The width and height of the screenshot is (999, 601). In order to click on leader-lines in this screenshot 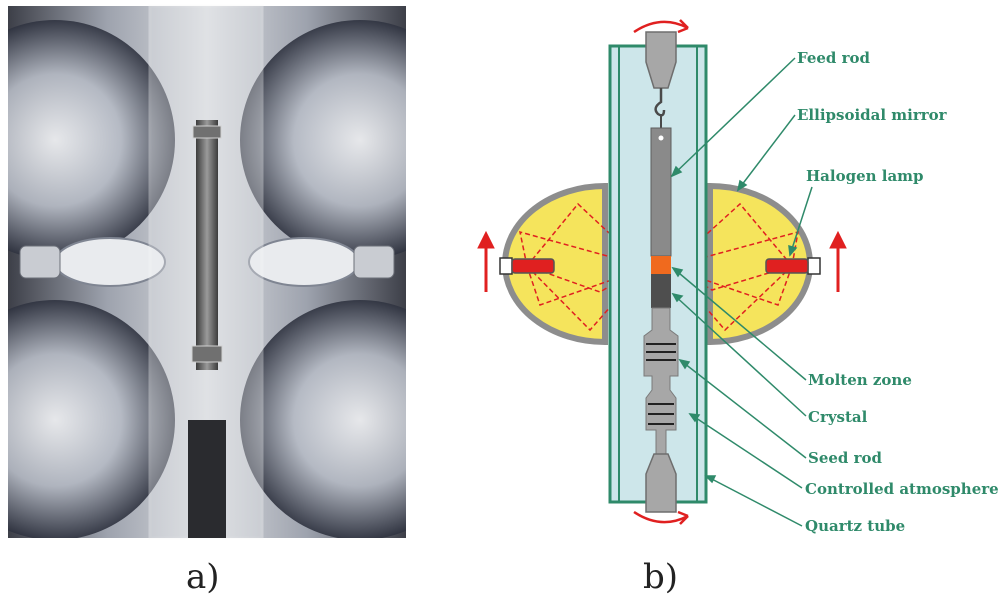, I will do `click(741, 292)`.